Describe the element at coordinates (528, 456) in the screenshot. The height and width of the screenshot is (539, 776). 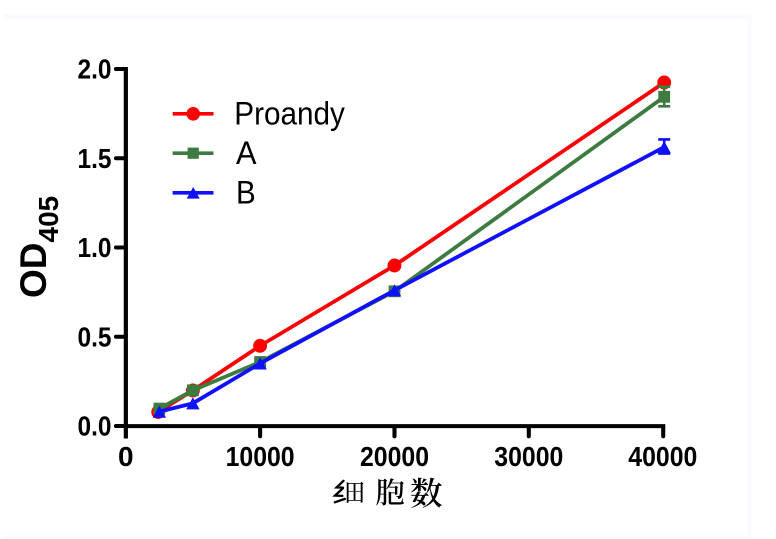
I see `svg-text: 30000` at that location.